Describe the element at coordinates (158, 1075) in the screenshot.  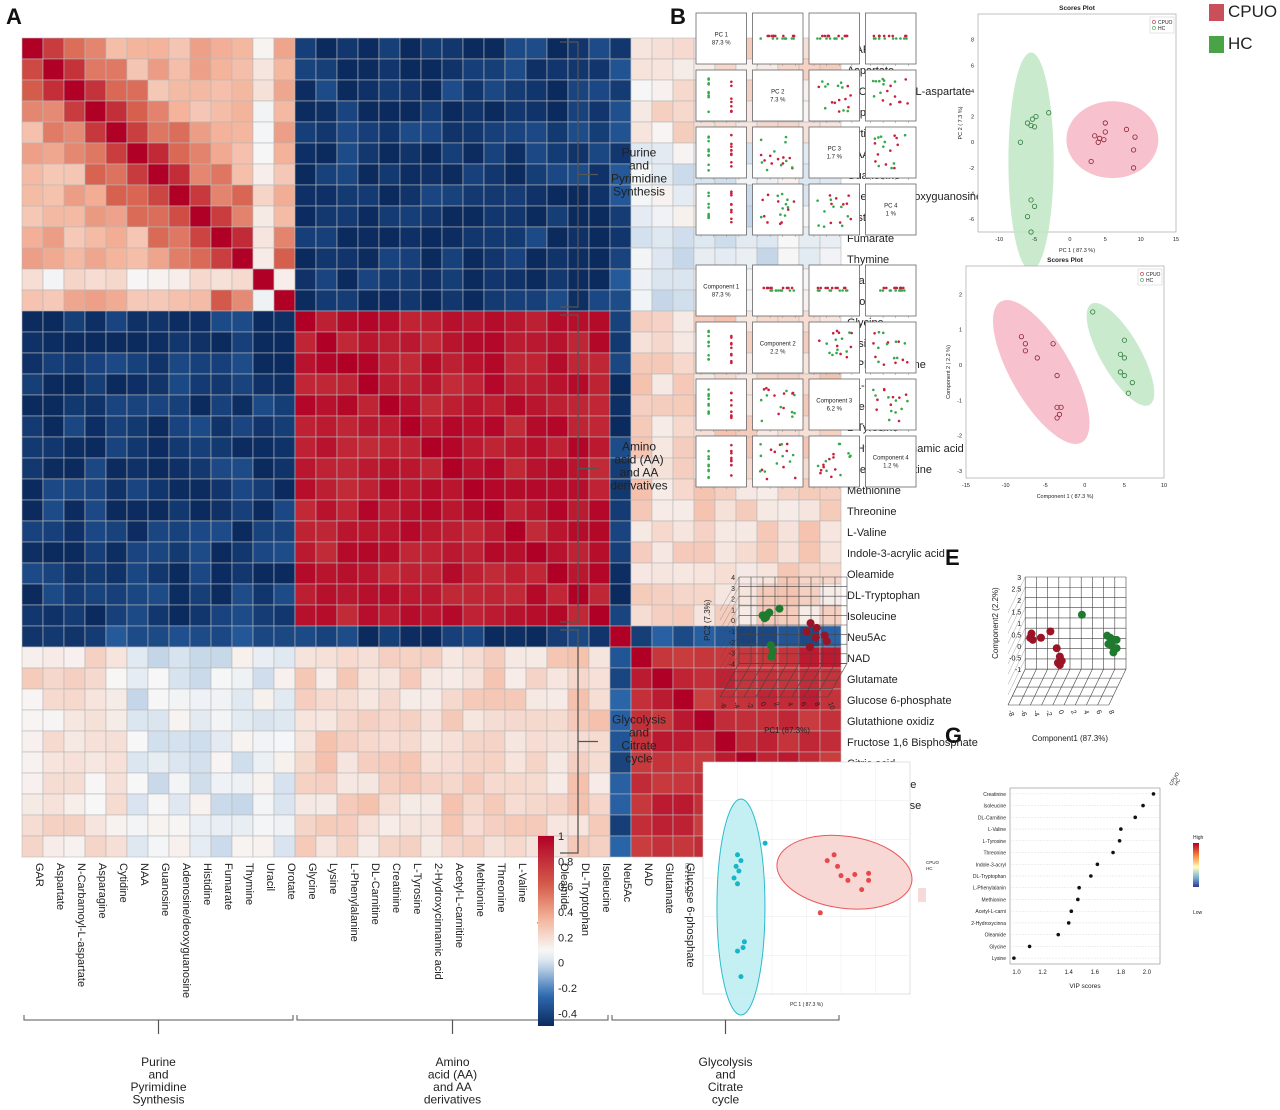
I see `group-label-bottom: and` at that location.